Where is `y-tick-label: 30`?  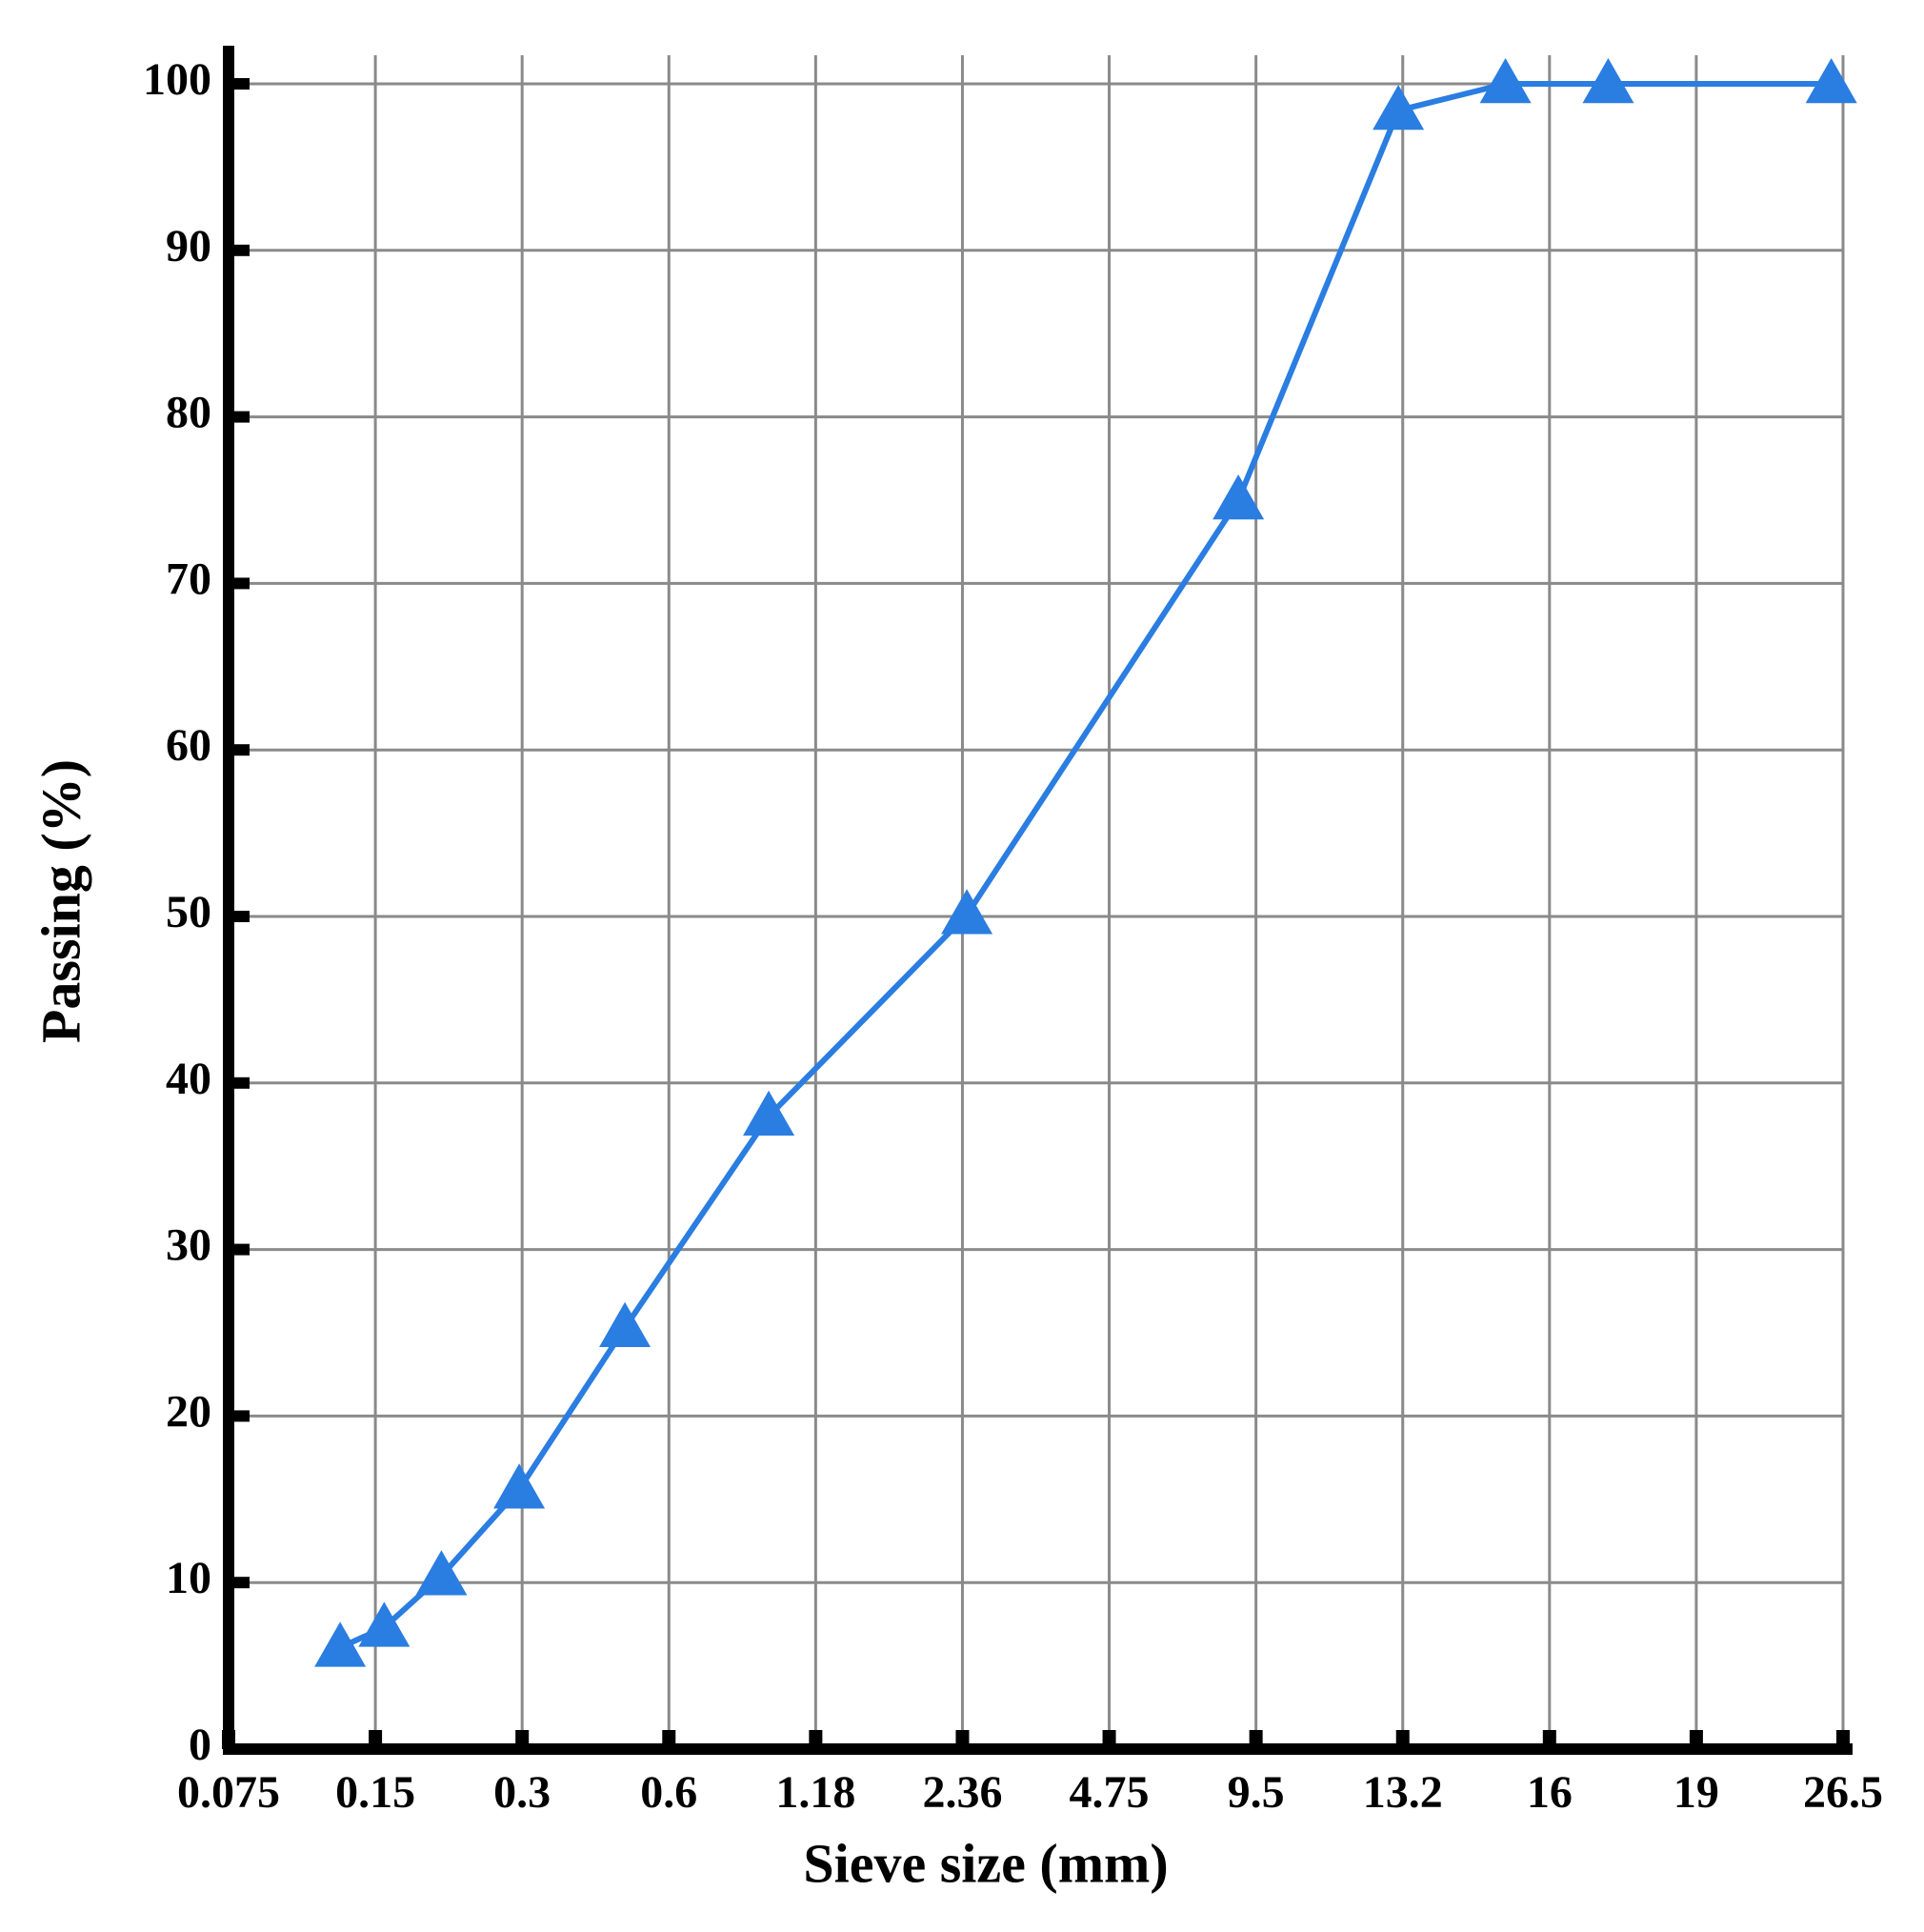
y-tick-label: 30 is located at coordinates (188, 1245).